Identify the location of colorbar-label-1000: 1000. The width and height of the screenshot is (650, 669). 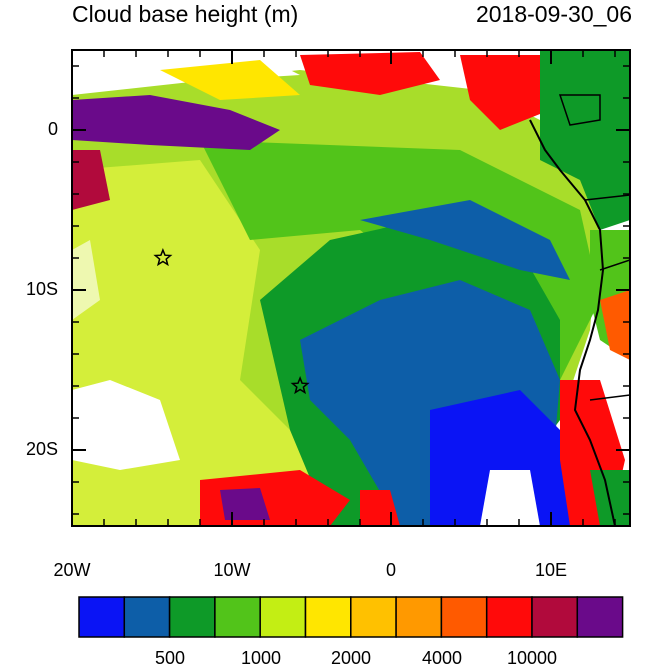
(261, 658).